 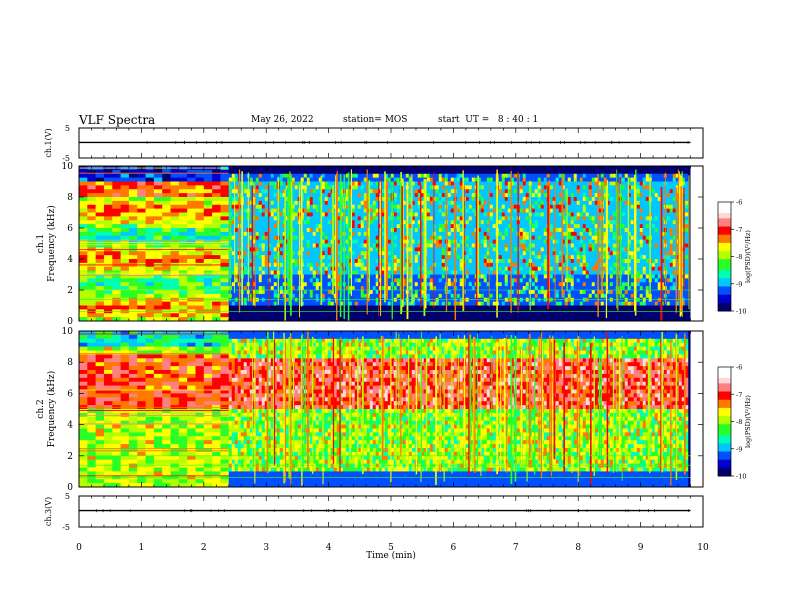 What do you see at coordinates (68, 167) in the screenshot?
I see `ytick-label-ch1-spectrogram: 10` at bounding box center [68, 167].